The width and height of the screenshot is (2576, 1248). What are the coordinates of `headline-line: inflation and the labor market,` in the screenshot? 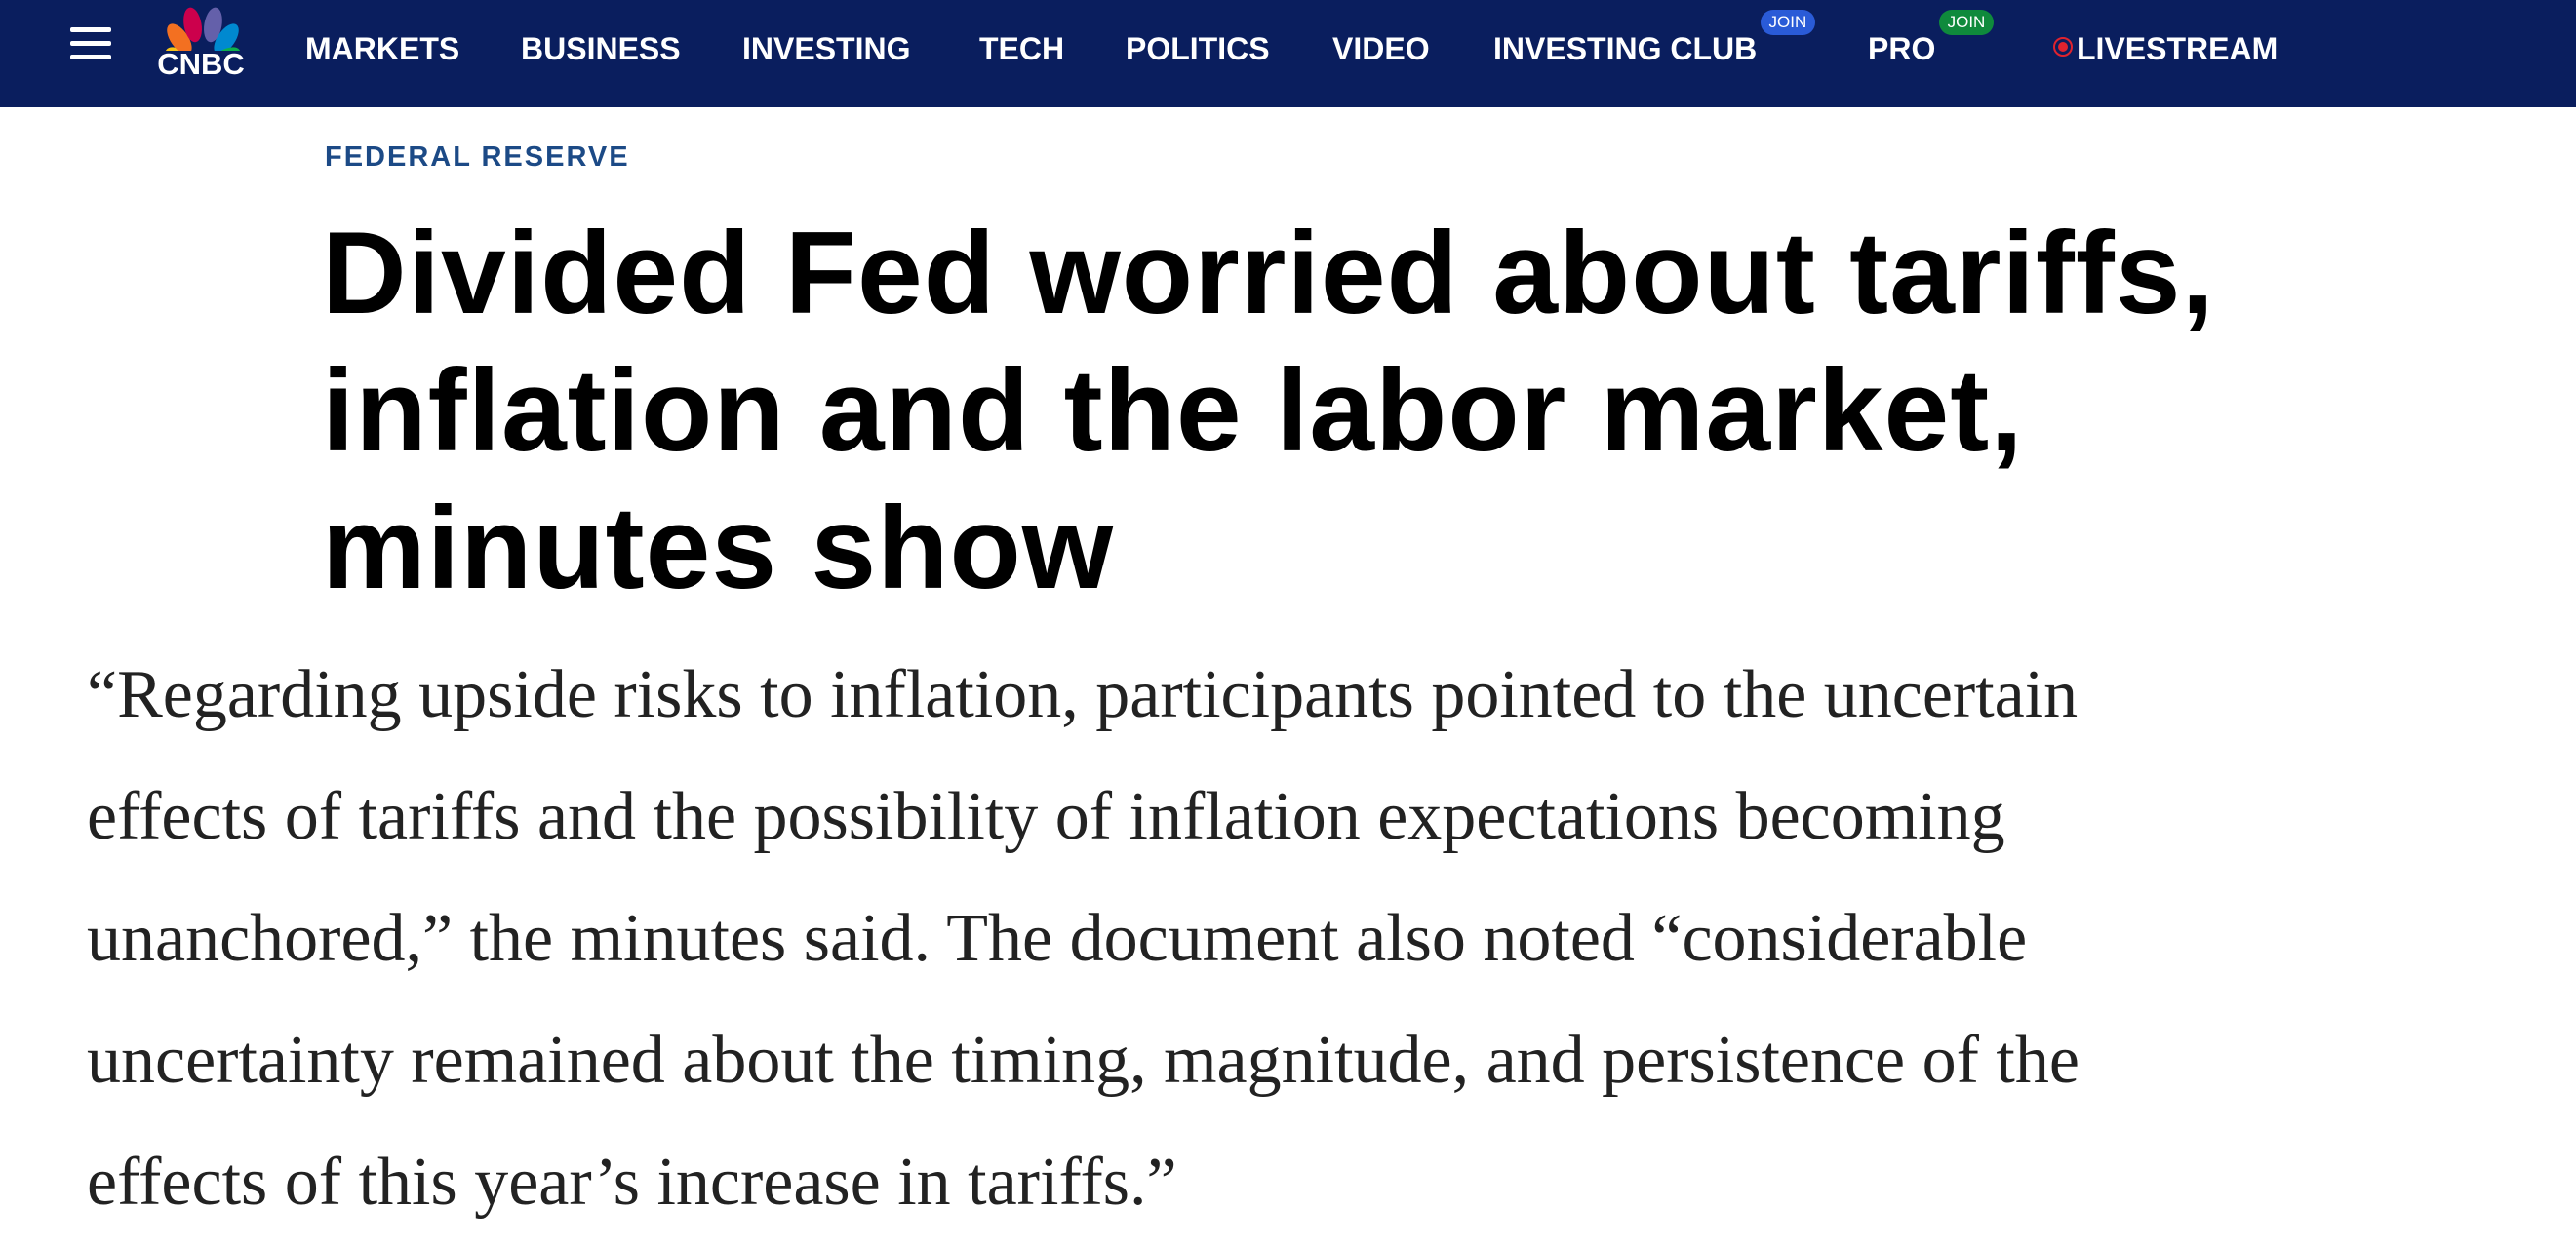 It's located at (1173, 410).